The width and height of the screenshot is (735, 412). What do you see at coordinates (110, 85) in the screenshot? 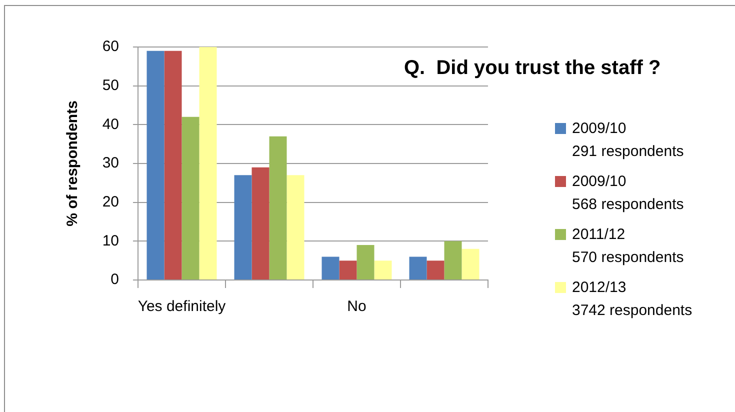
I see `y-tick-label: 50` at bounding box center [110, 85].